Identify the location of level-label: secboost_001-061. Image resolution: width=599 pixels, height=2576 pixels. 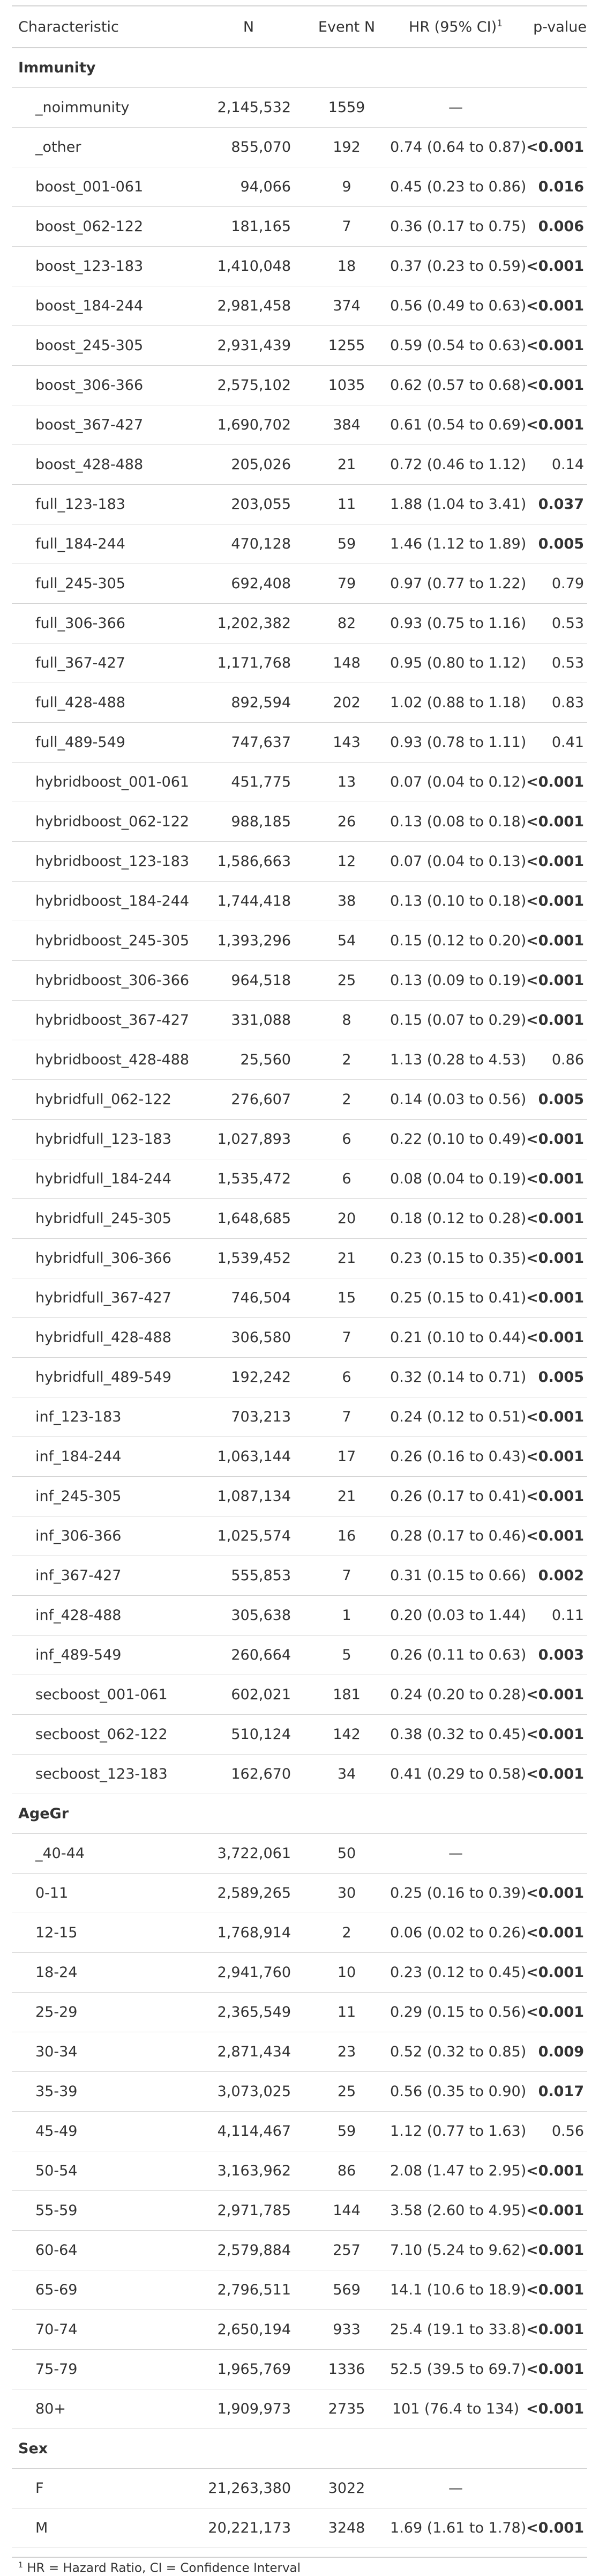
(102, 1695).